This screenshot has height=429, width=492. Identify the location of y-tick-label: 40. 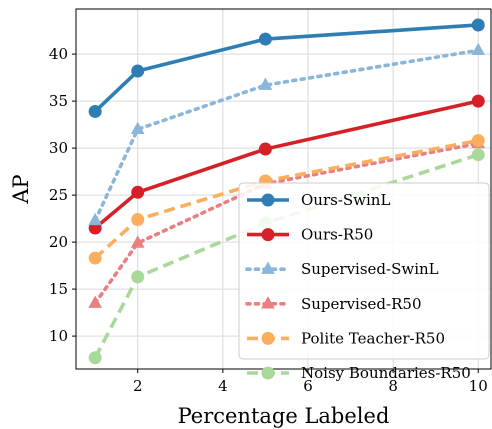
(58, 54).